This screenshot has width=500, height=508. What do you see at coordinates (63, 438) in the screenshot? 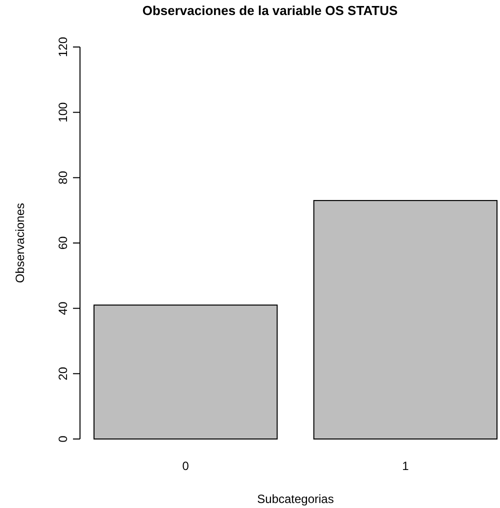
I see `y-tick-label: 0` at bounding box center [63, 438].